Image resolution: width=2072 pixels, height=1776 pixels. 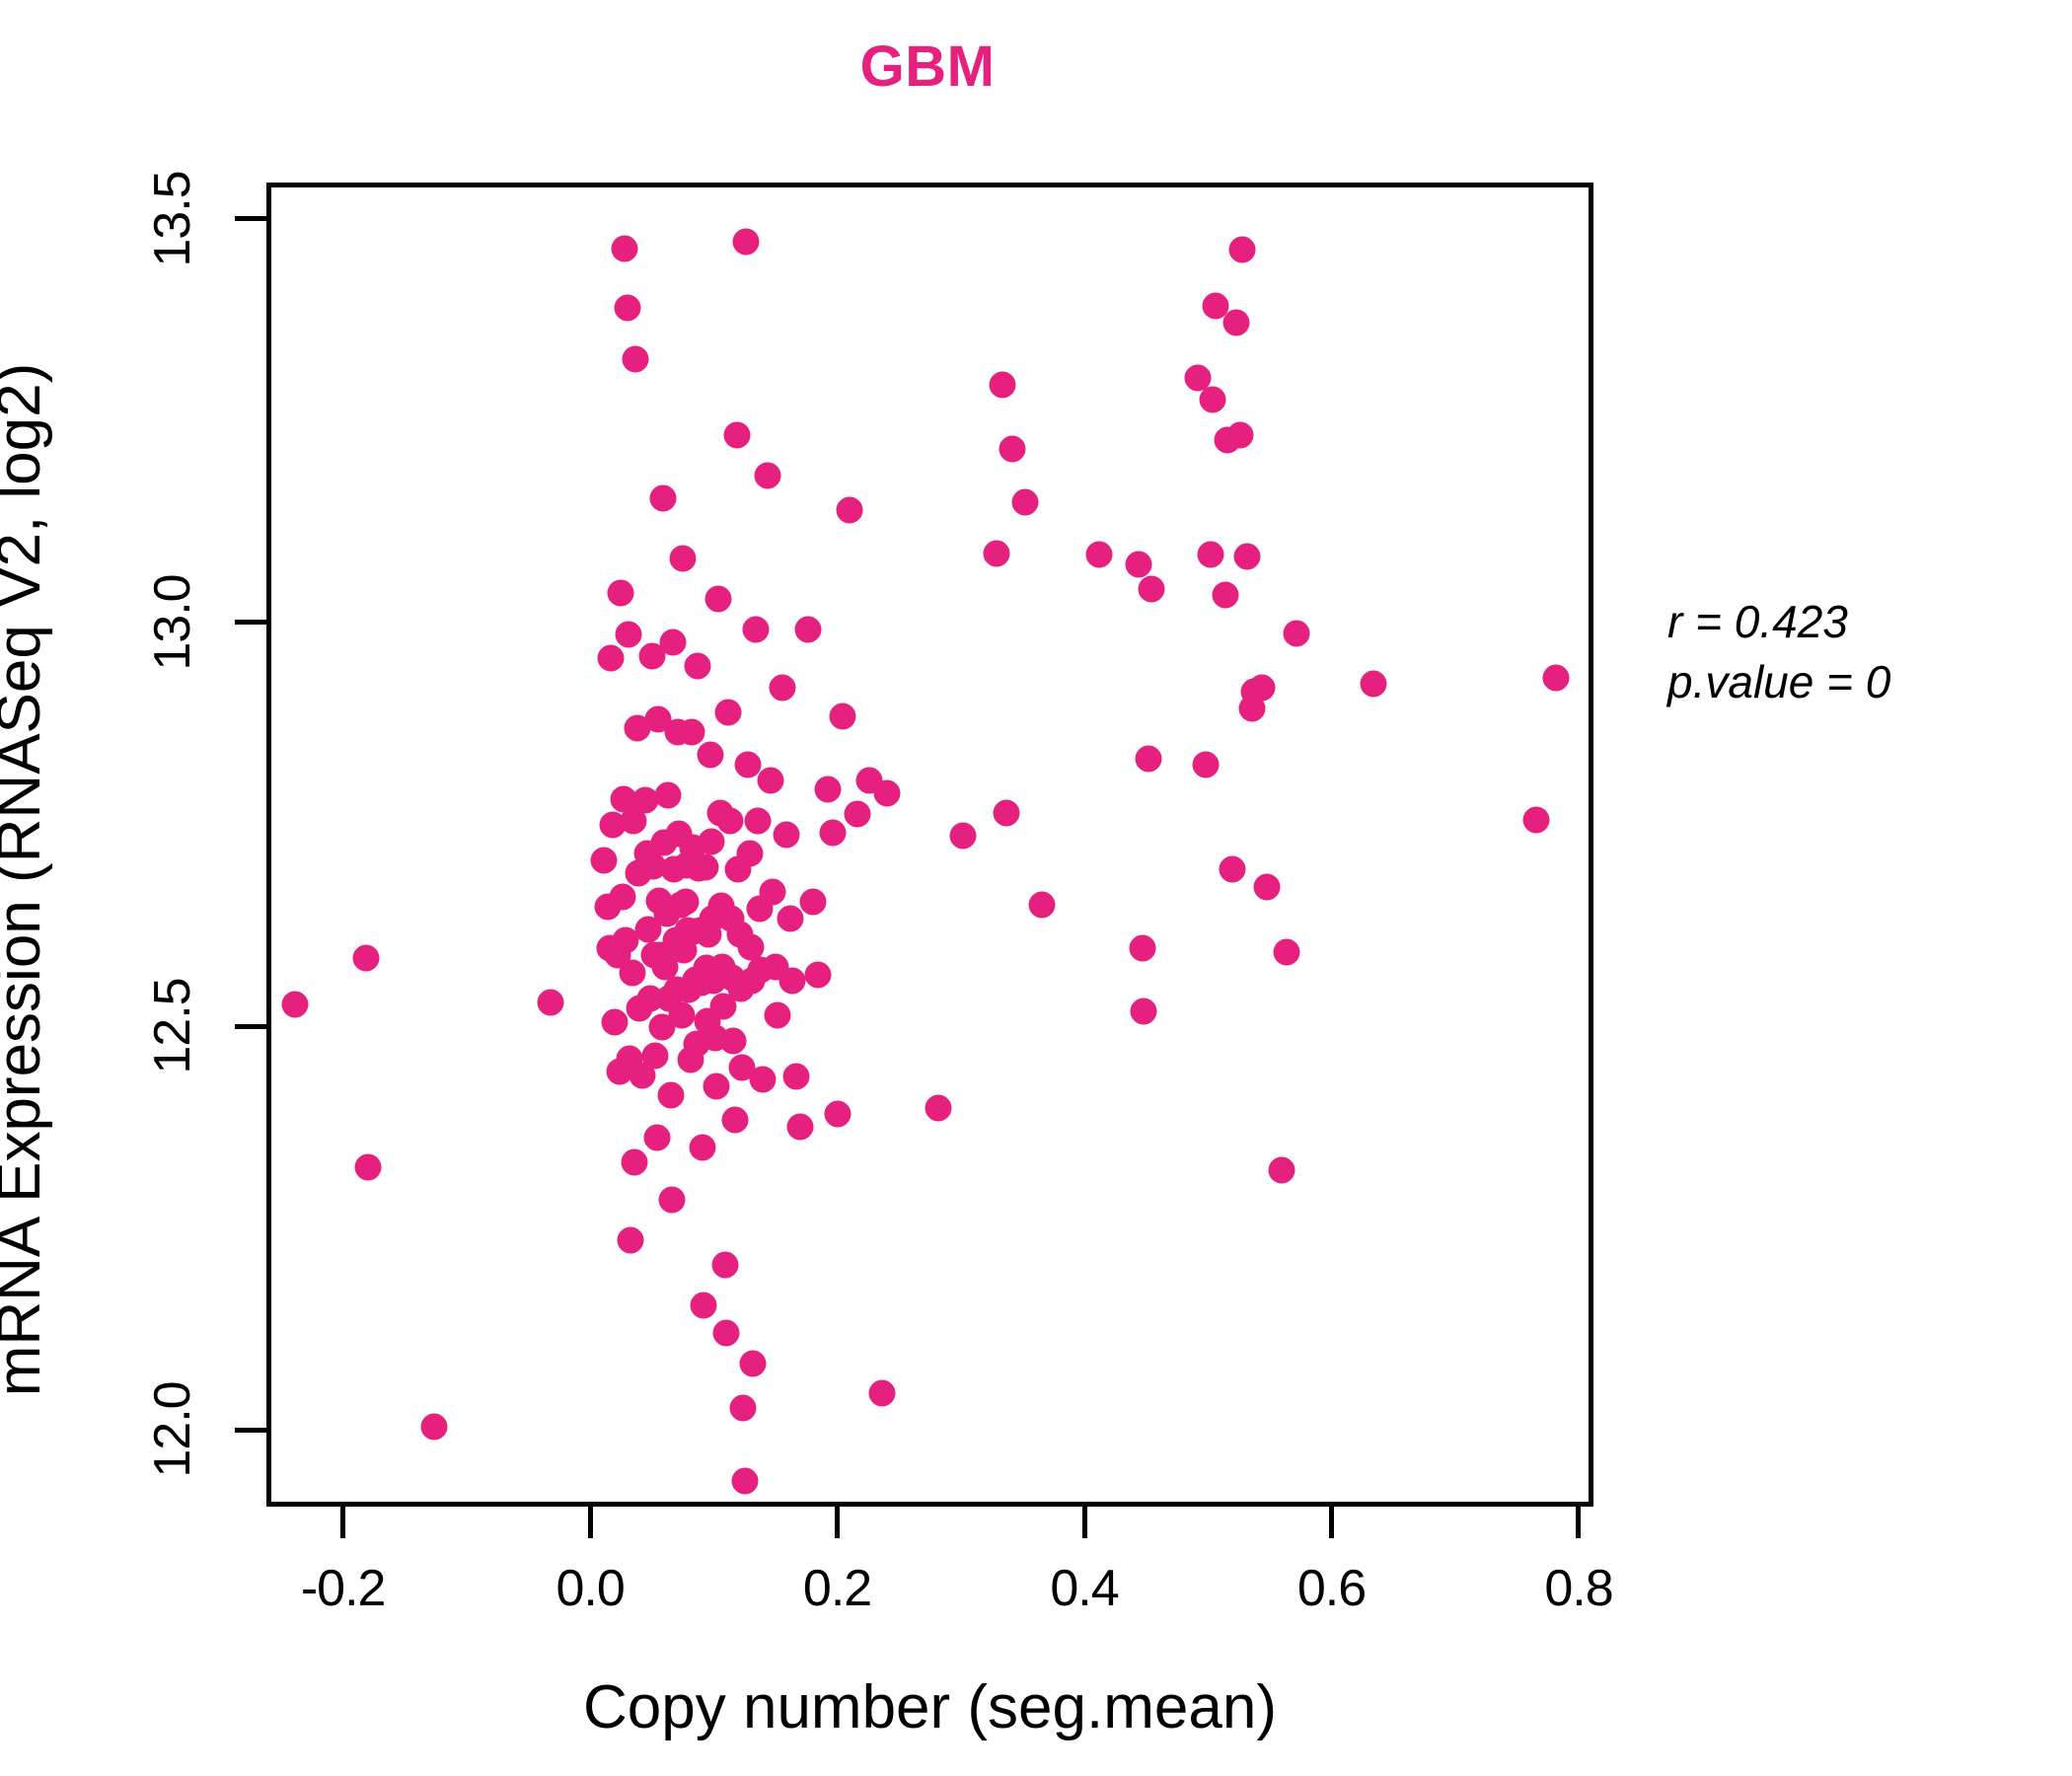 What do you see at coordinates (173, 1026) in the screenshot?
I see `y-tick-label: 12.5` at bounding box center [173, 1026].